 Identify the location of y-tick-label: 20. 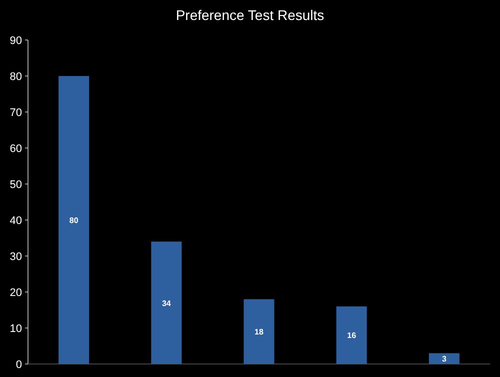
(16, 293).